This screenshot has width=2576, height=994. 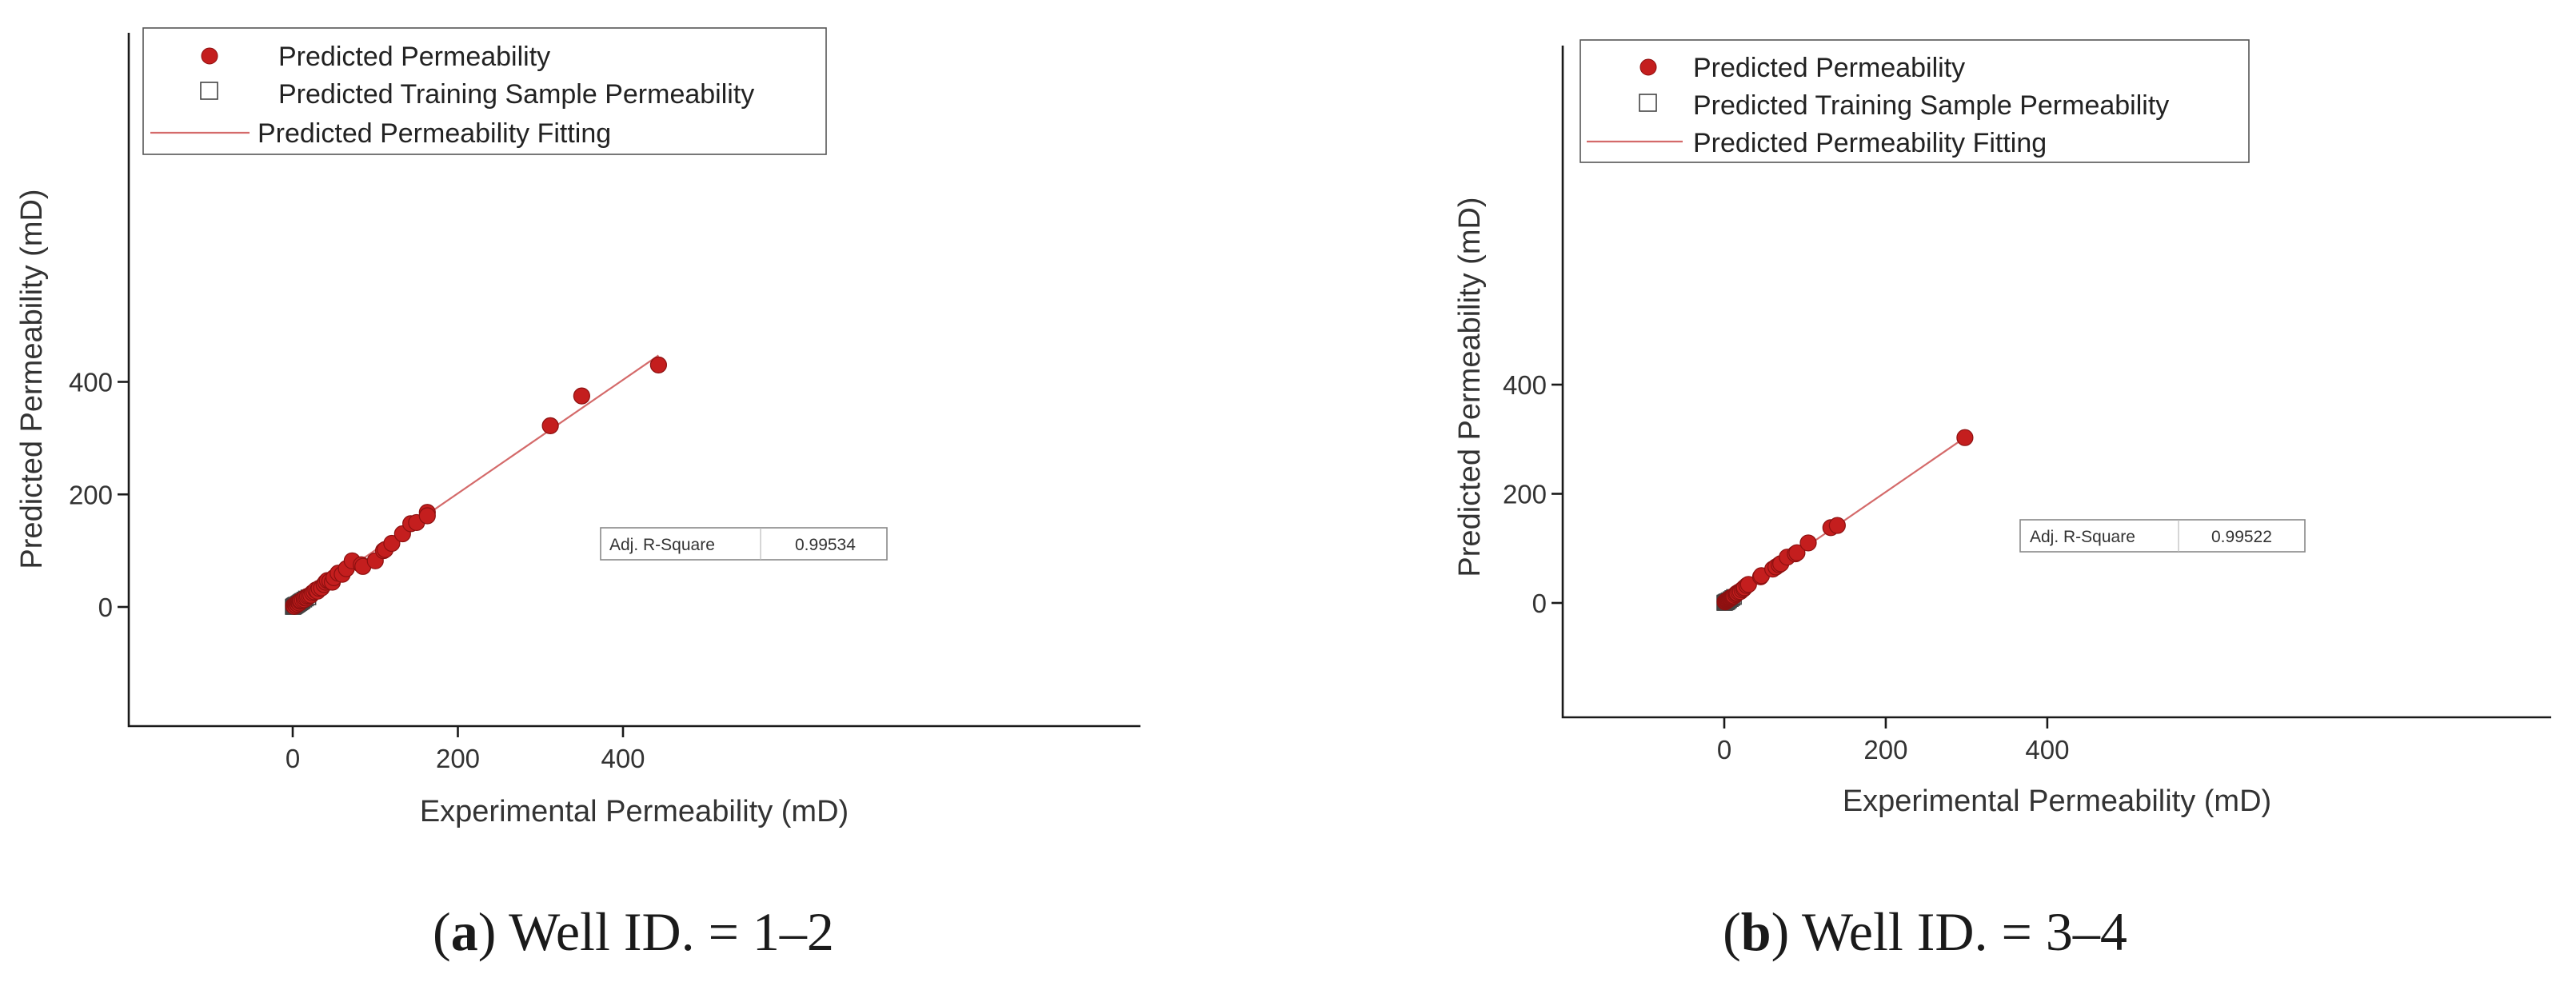 What do you see at coordinates (32, 379) in the screenshot?
I see `chart-a-y-axis-title: Predicted Permeability (mD)` at bounding box center [32, 379].